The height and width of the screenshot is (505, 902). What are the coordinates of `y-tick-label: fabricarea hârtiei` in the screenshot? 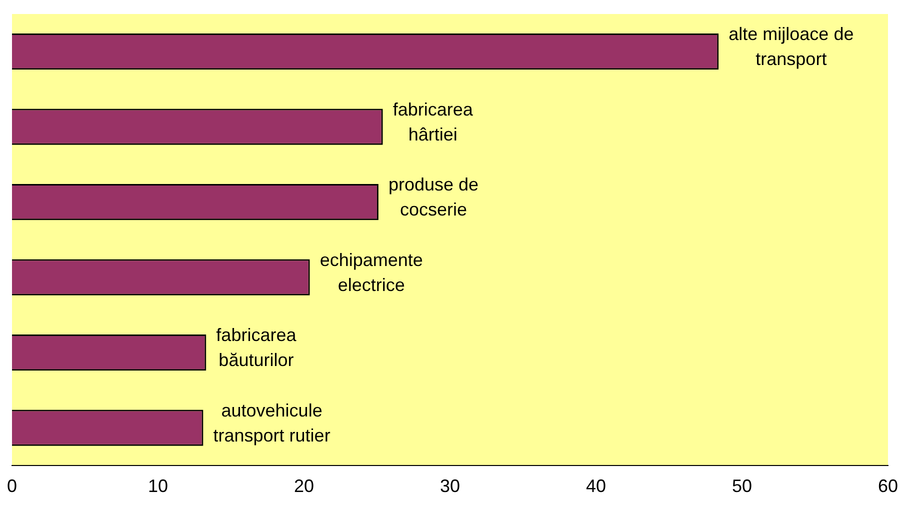 It's located at (433, 121).